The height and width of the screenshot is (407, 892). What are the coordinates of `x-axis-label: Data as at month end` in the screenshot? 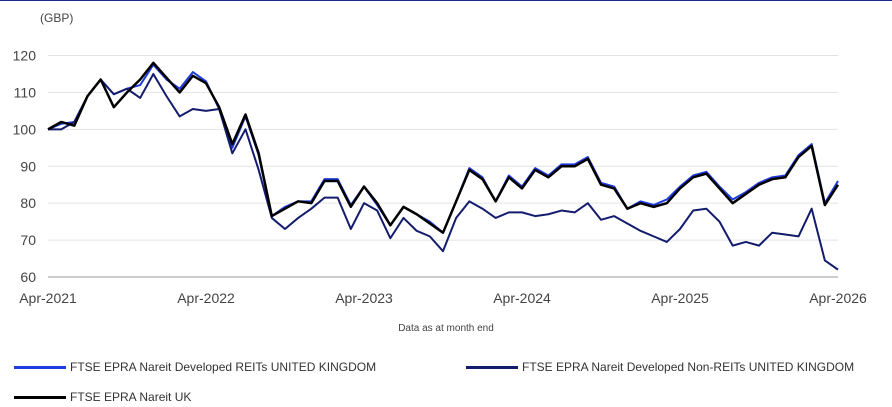 It's located at (446, 328).